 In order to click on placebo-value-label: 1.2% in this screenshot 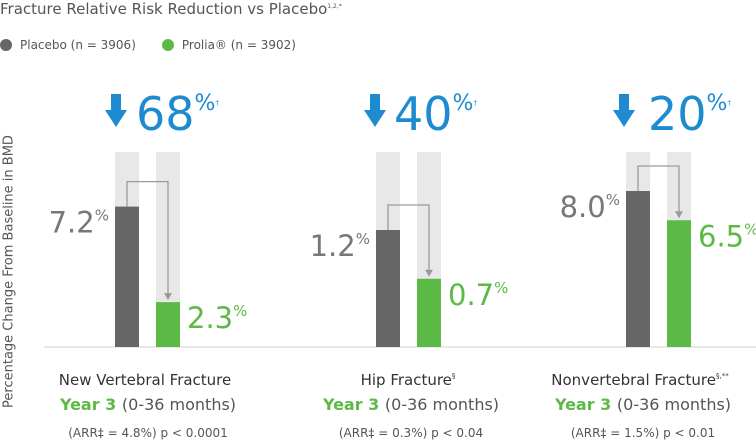, I will do `click(340, 246)`.